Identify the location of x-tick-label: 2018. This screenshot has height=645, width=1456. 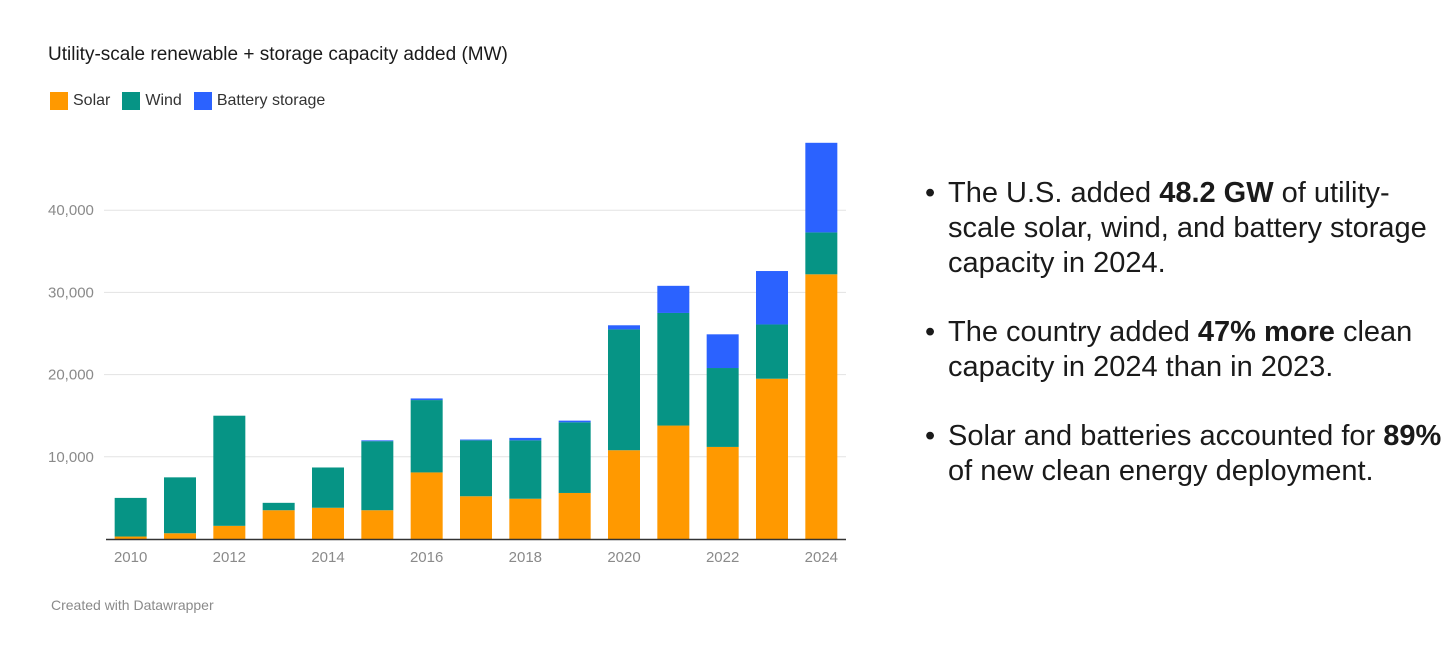
(525, 557).